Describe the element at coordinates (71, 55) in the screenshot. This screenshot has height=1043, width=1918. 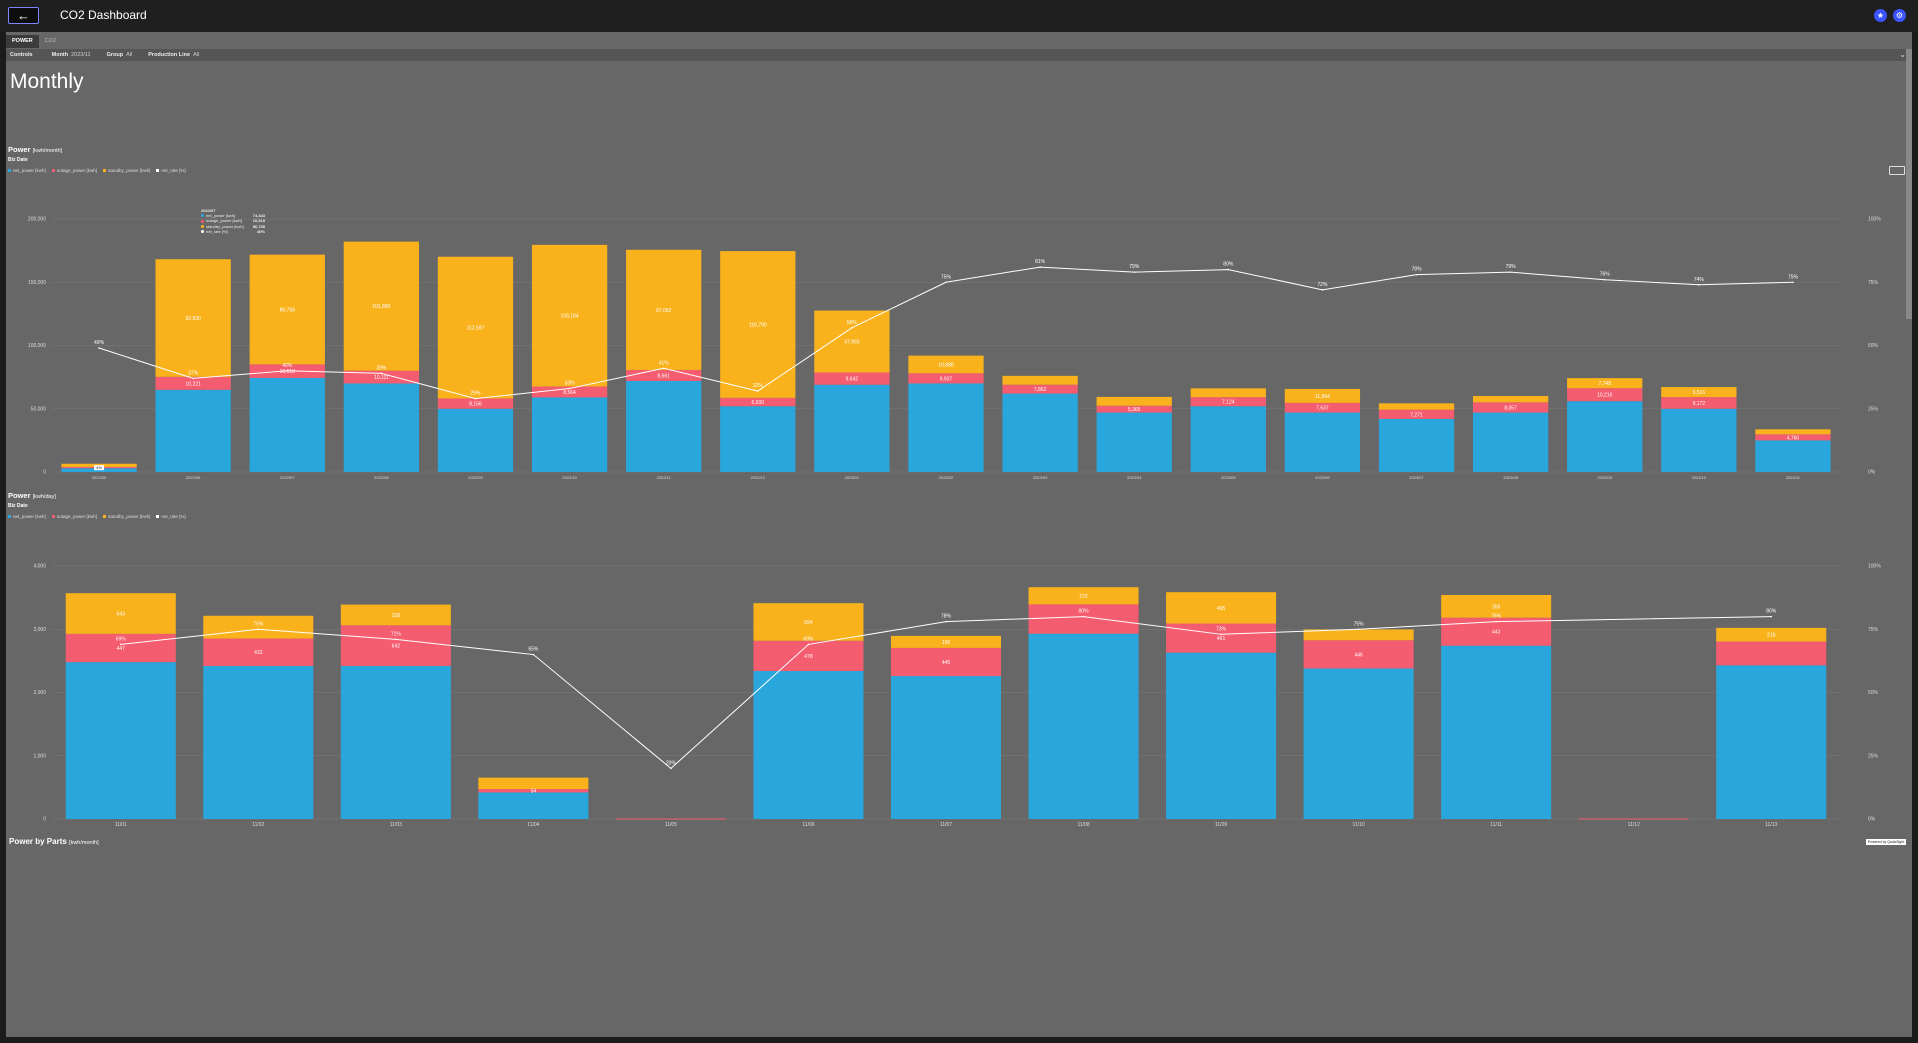
I see `month-control: Month 2023/11` at that location.